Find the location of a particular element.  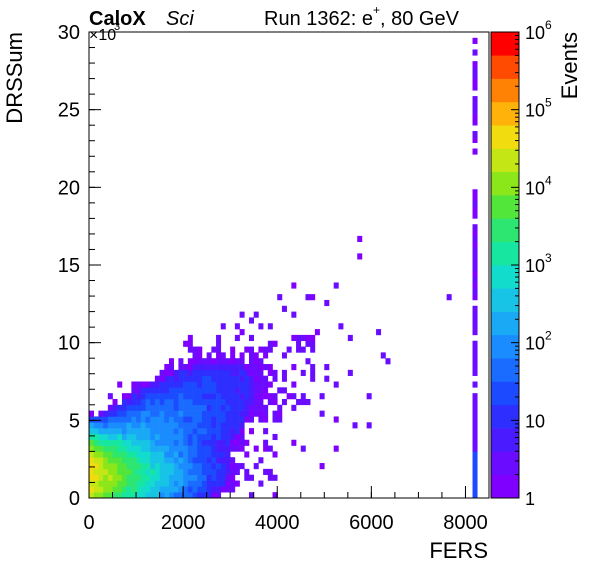

x-tick-label: 2000 is located at coordinates (183, 523).